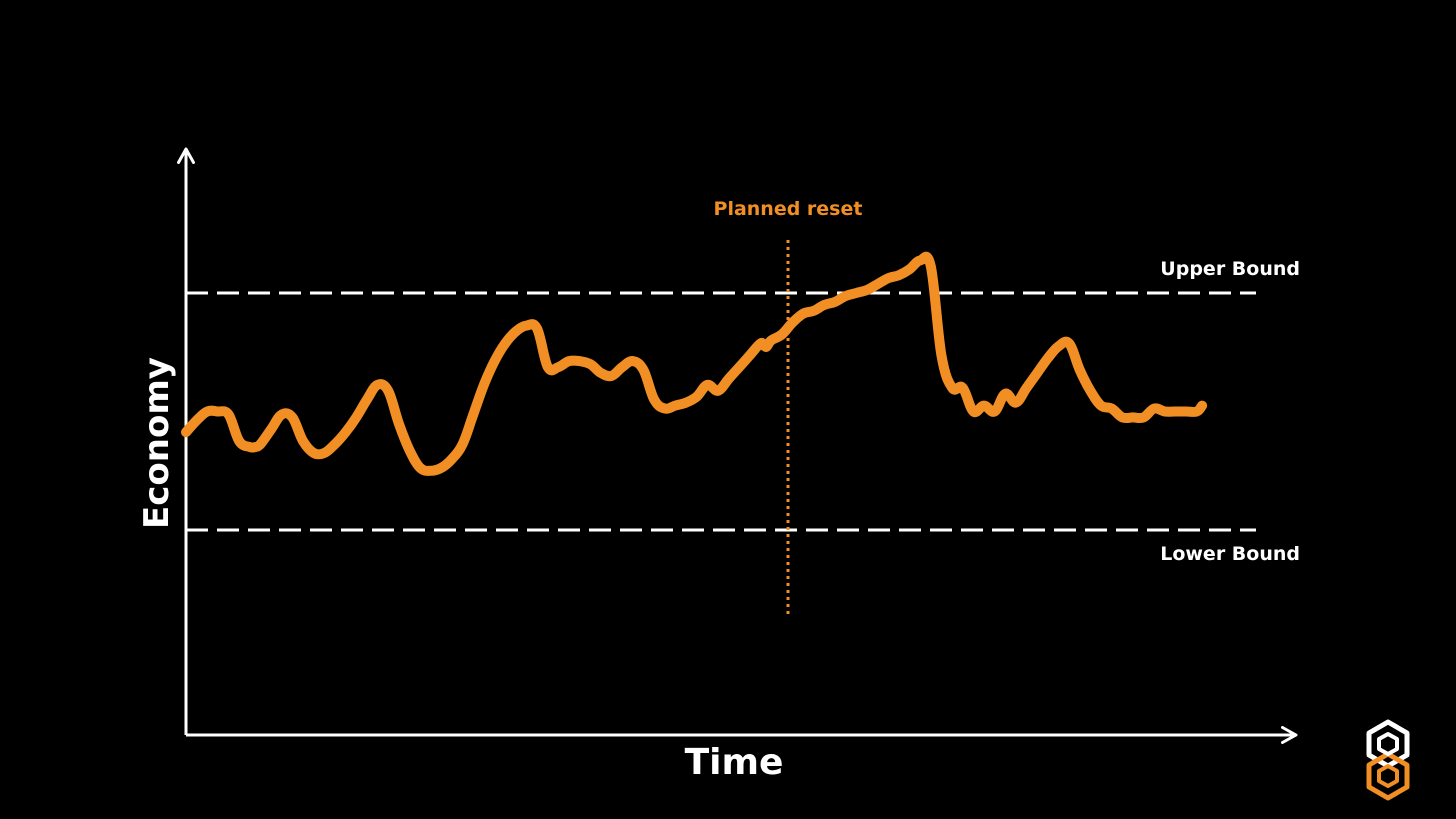 The image size is (1456, 819). Describe the element at coordinates (788, 209) in the screenshot. I see `planned-reset-label: Planned reset` at that location.